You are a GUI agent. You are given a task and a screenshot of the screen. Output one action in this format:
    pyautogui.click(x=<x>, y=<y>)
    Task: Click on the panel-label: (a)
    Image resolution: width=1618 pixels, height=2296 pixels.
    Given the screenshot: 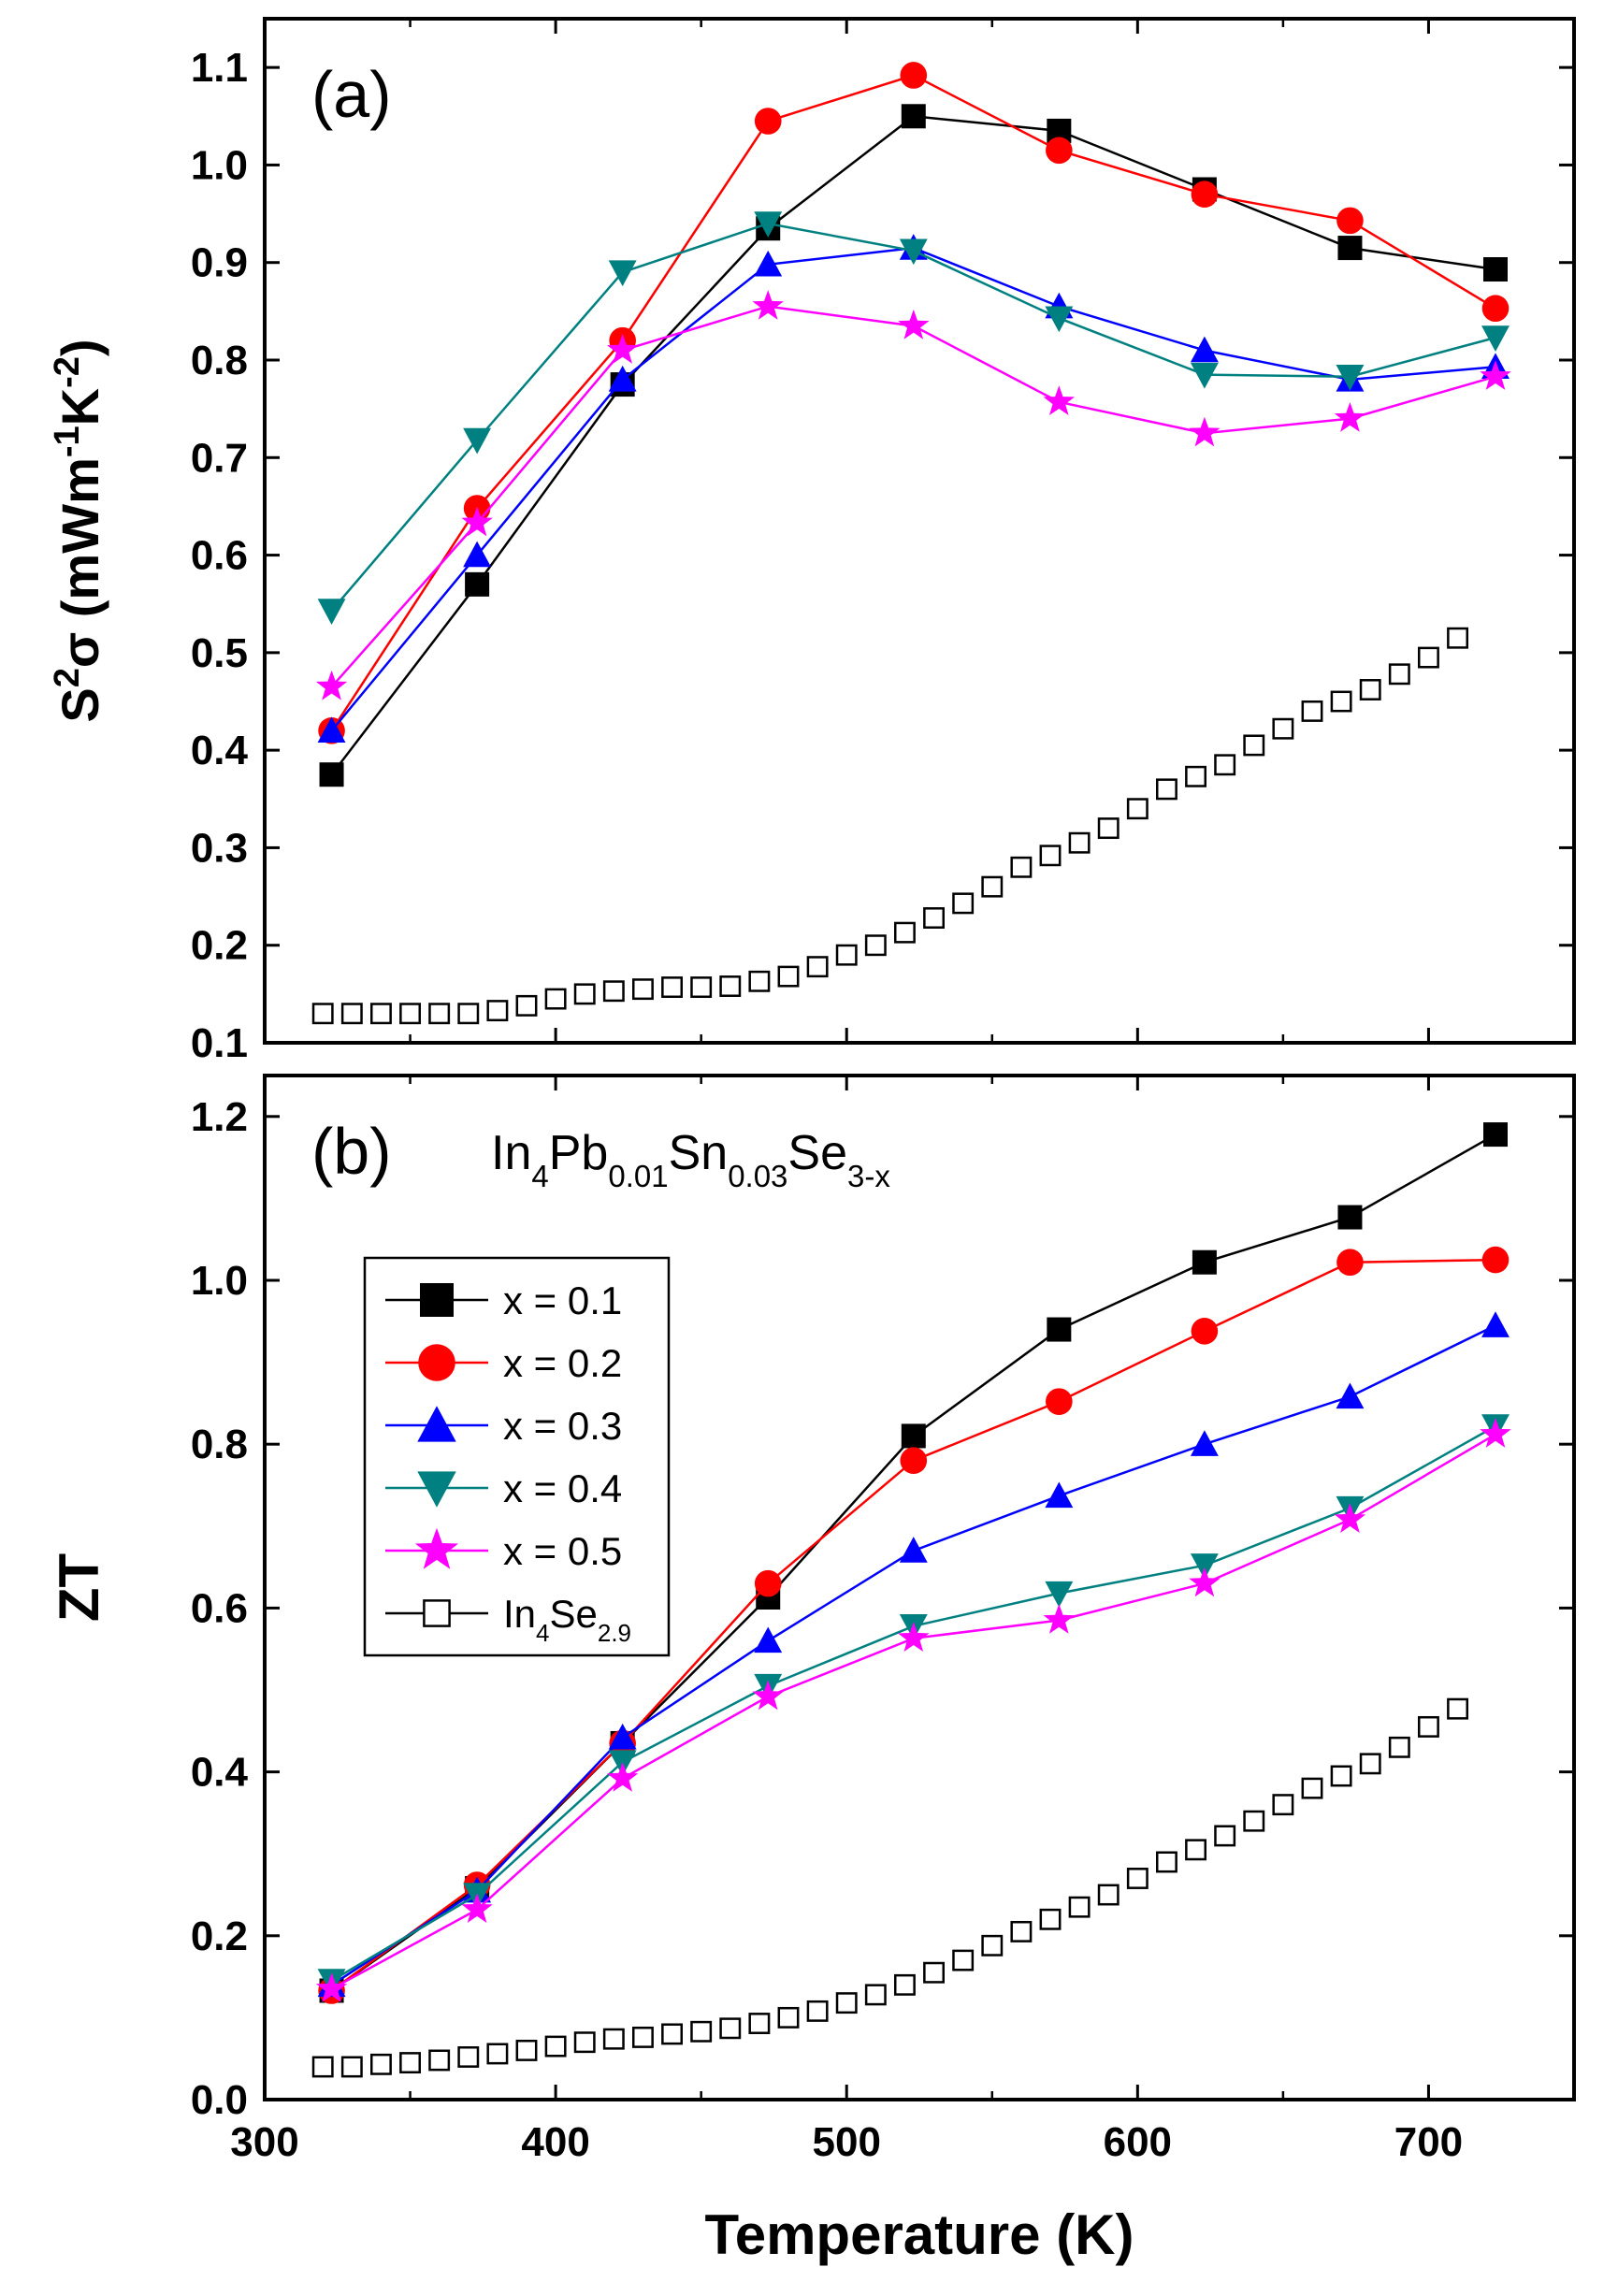 What is the action you would take?
    pyautogui.click(x=351, y=94)
    